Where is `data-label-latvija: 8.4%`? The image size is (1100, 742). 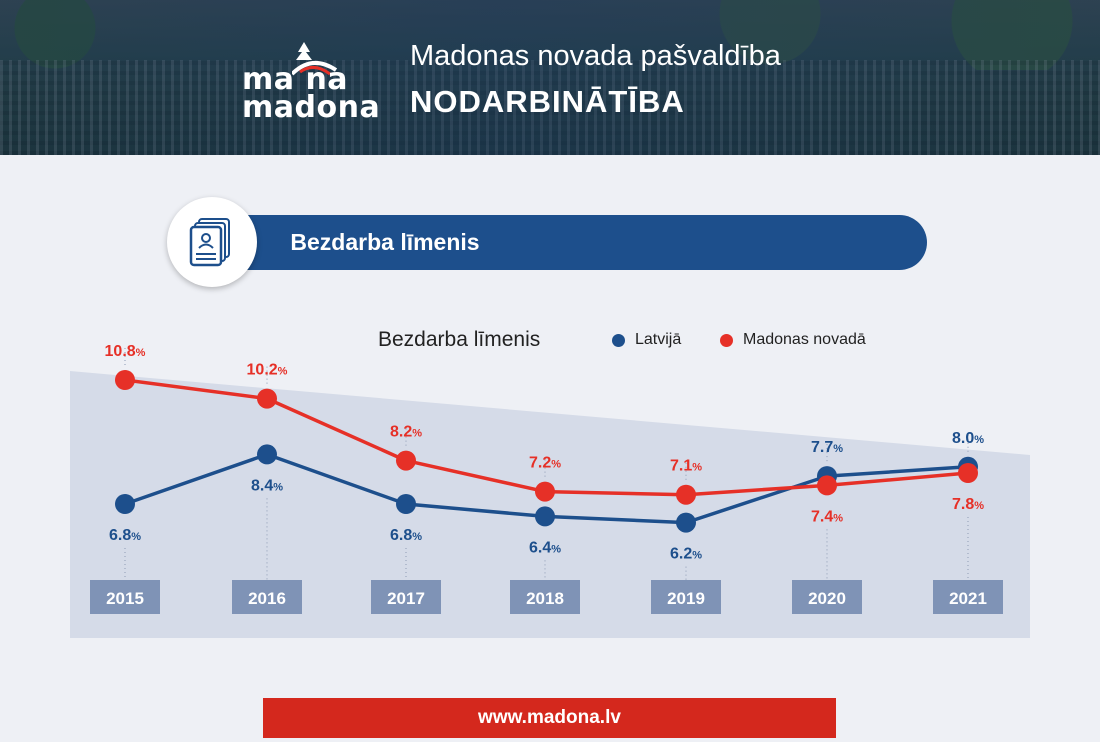 data-label-latvija: 8.4% is located at coordinates (267, 485).